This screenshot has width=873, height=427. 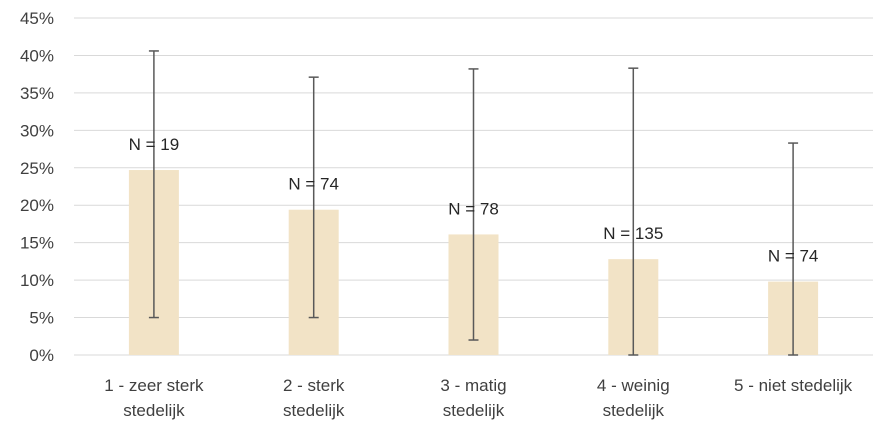 What do you see at coordinates (633, 398) in the screenshot?
I see `x-category-label: 4 - weinig stedelijk` at bounding box center [633, 398].